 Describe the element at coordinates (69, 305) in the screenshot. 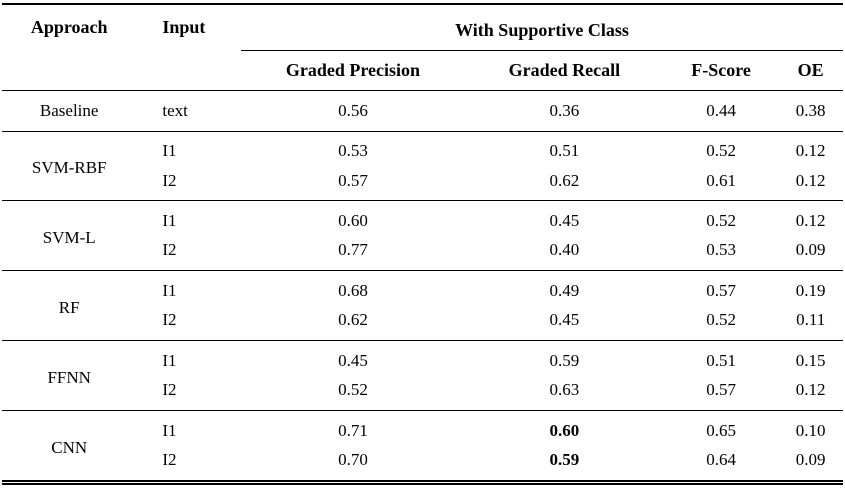

I see `approach-cell: RF` at that location.